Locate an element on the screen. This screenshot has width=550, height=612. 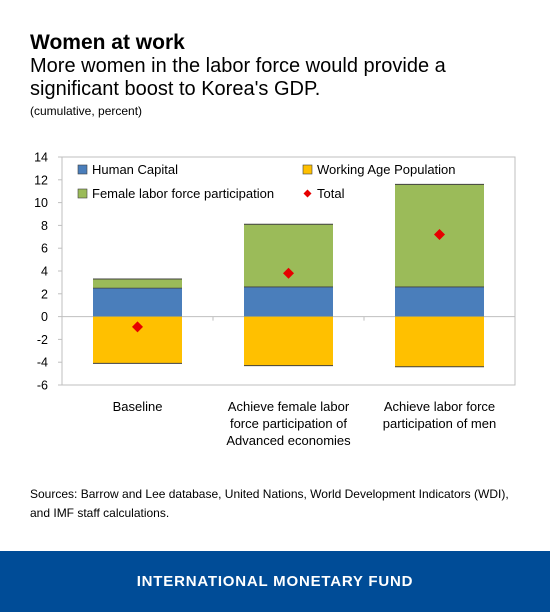
y-tick-label: -2 is located at coordinates (42, 340).